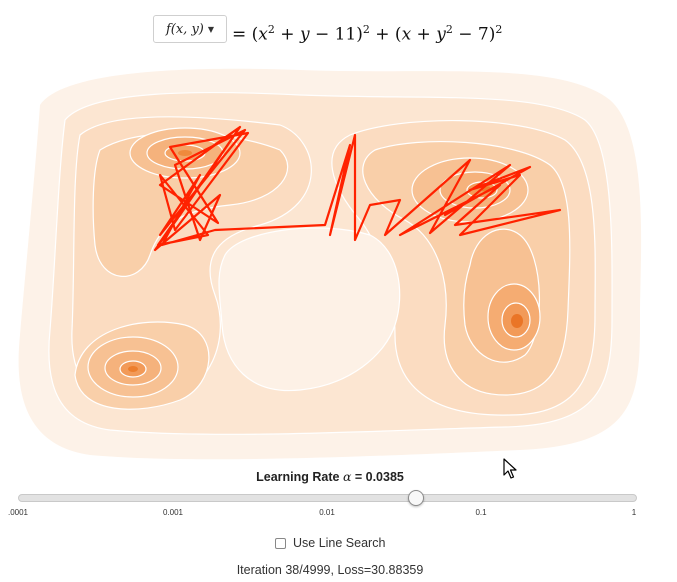 The image size is (677, 582). What do you see at coordinates (280, 543) in the screenshot?
I see `line-search-checkbox` at bounding box center [280, 543].